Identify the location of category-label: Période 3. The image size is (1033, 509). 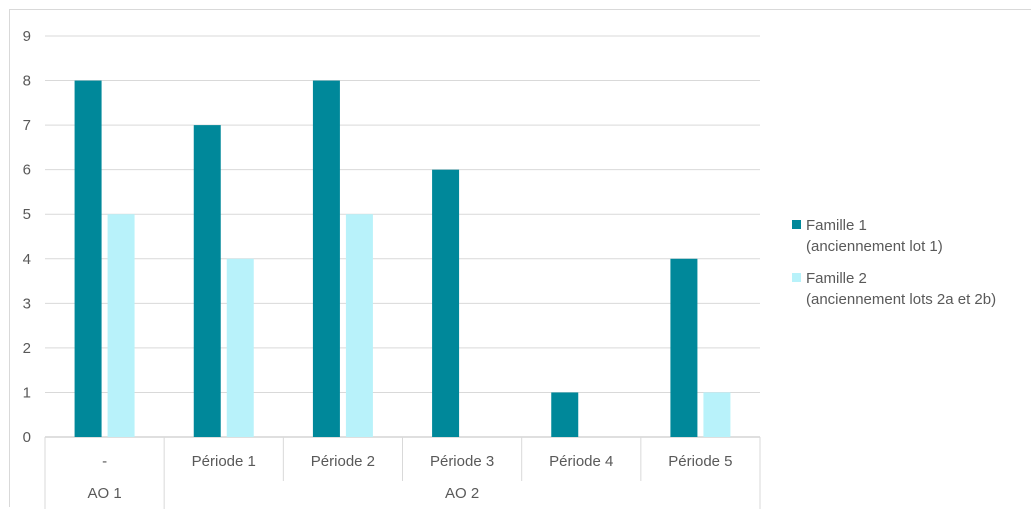
(462, 461).